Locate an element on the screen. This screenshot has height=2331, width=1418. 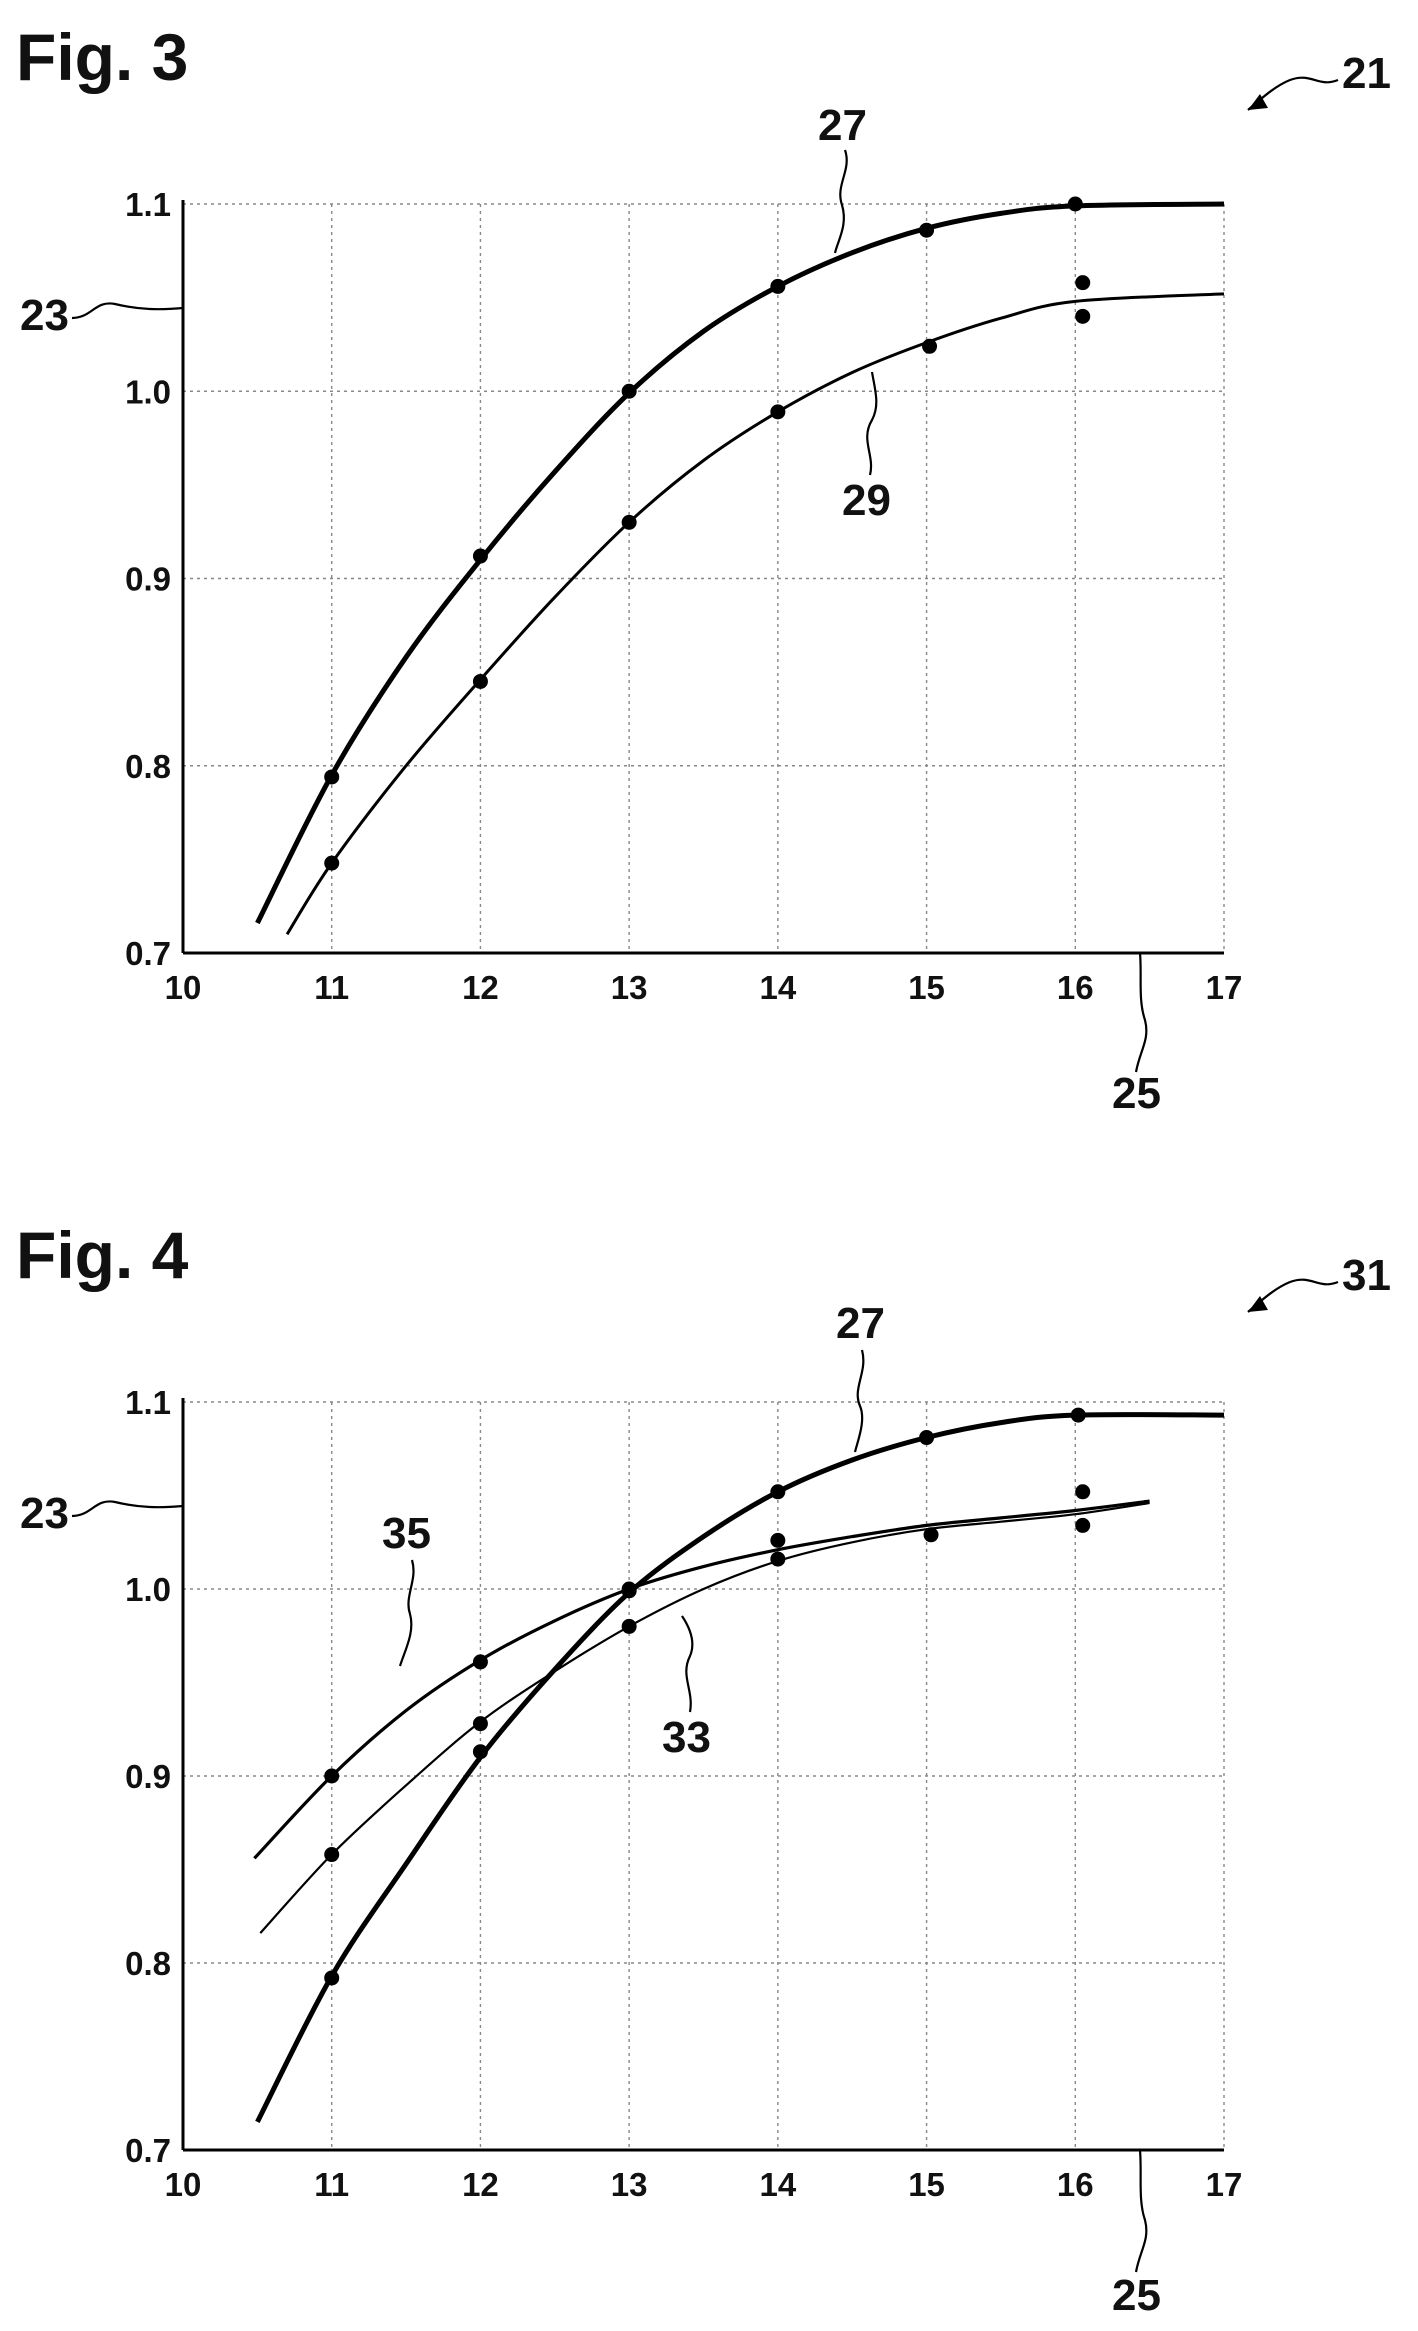
figure-reference-numeral: 21 is located at coordinates (1366, 73).